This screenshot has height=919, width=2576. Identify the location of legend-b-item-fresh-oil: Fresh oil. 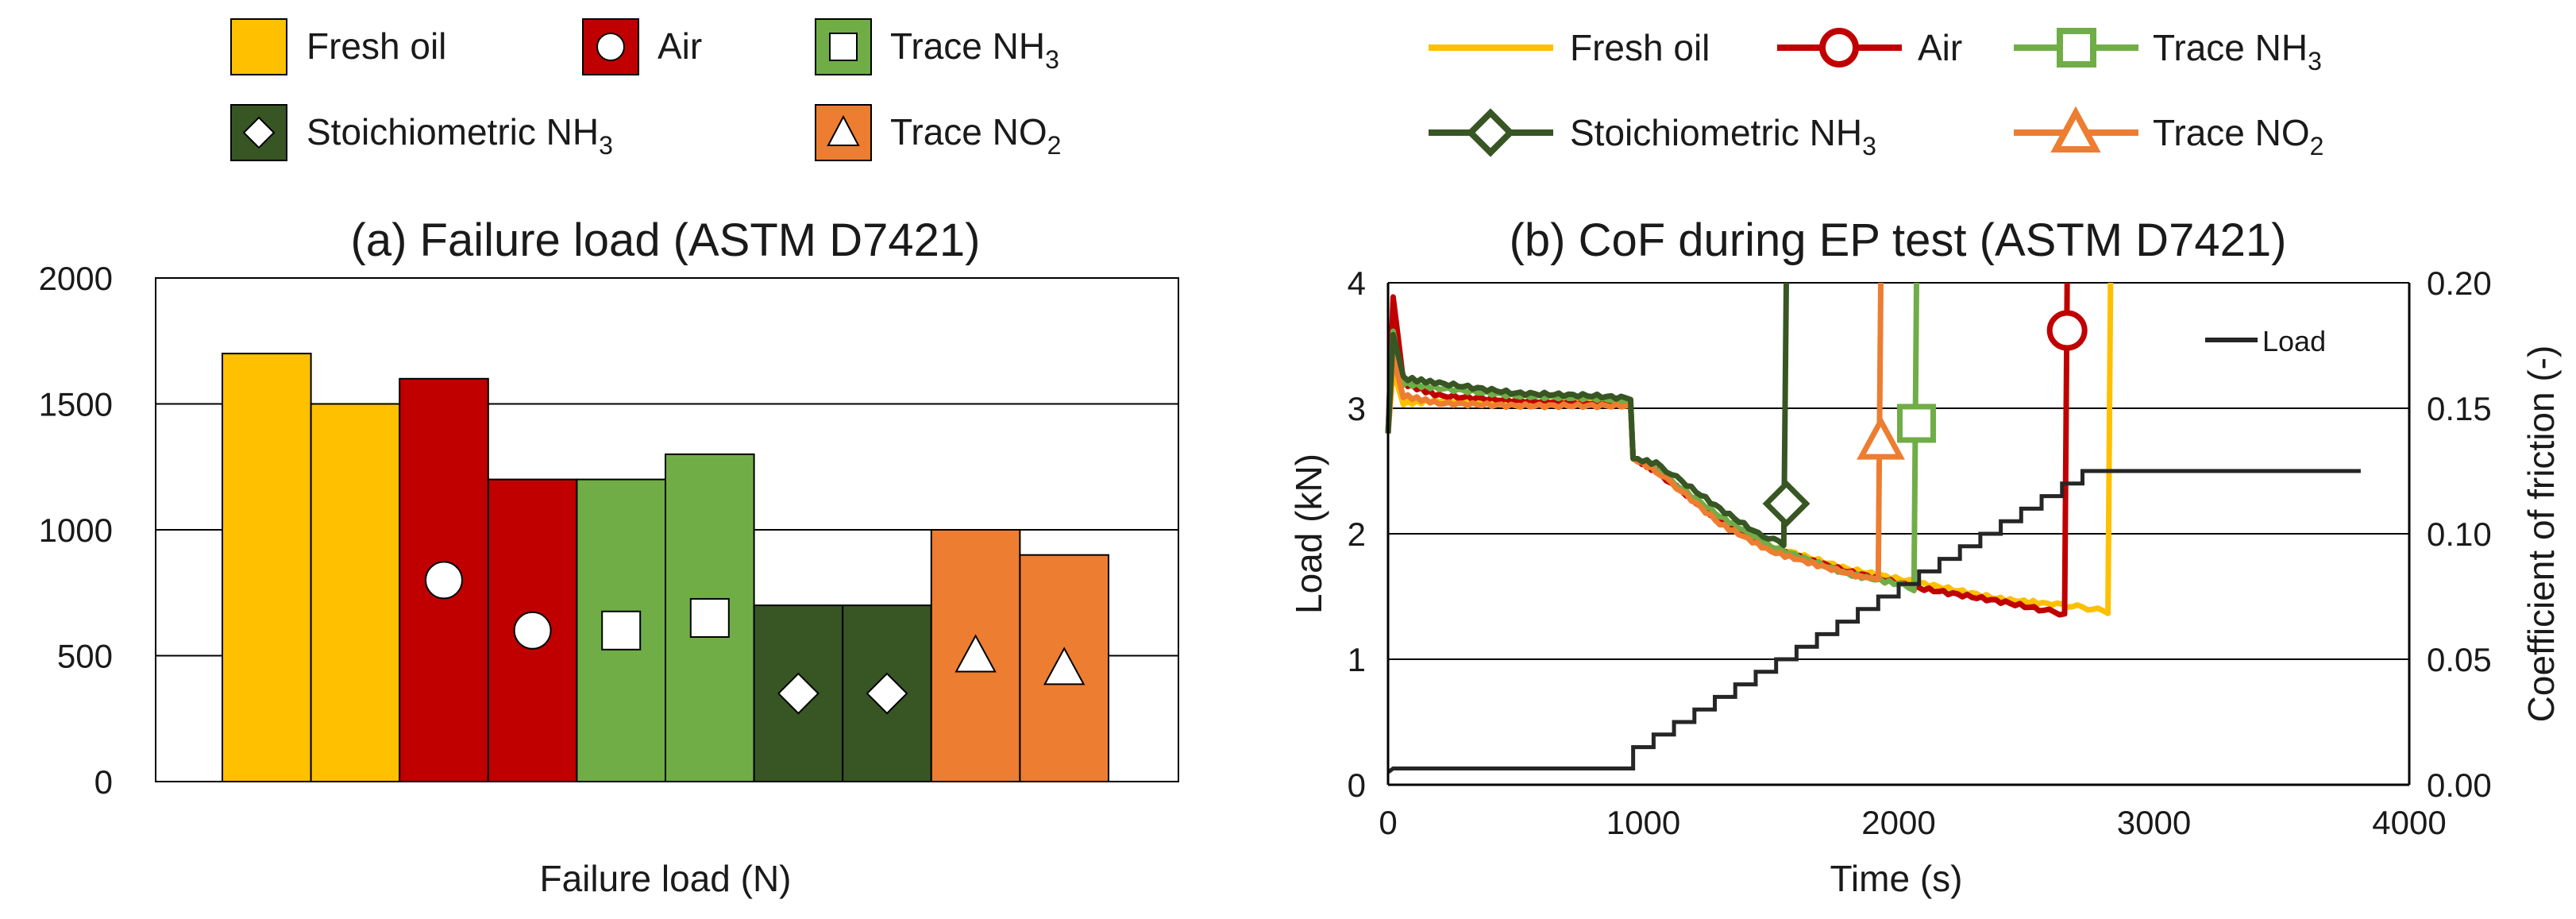
(1569, 47).